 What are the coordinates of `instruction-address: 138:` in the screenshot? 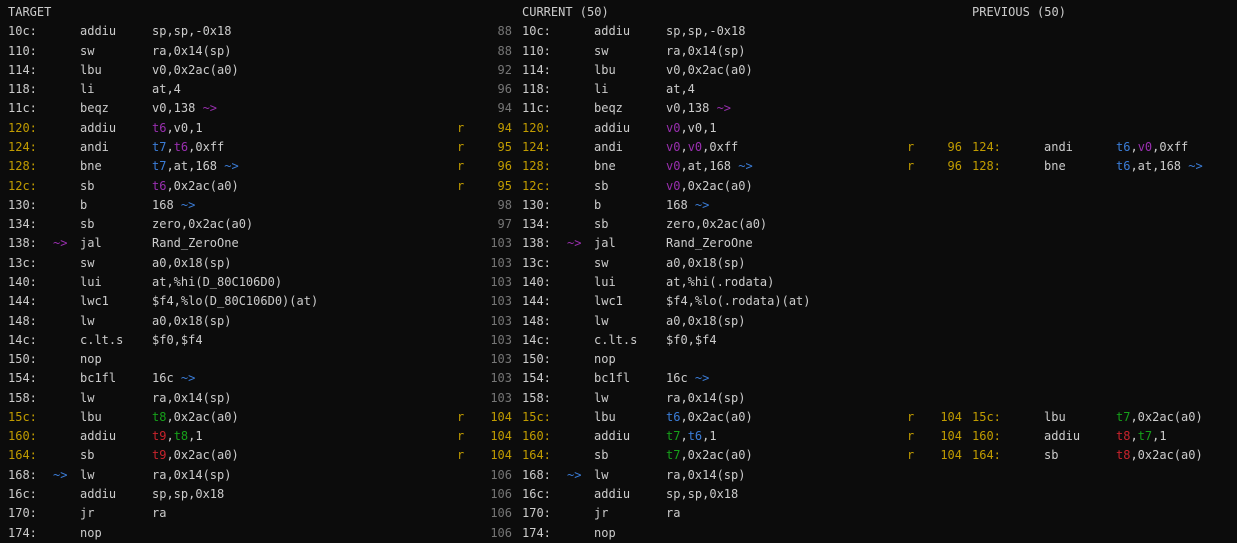 It's located at (22, 243).